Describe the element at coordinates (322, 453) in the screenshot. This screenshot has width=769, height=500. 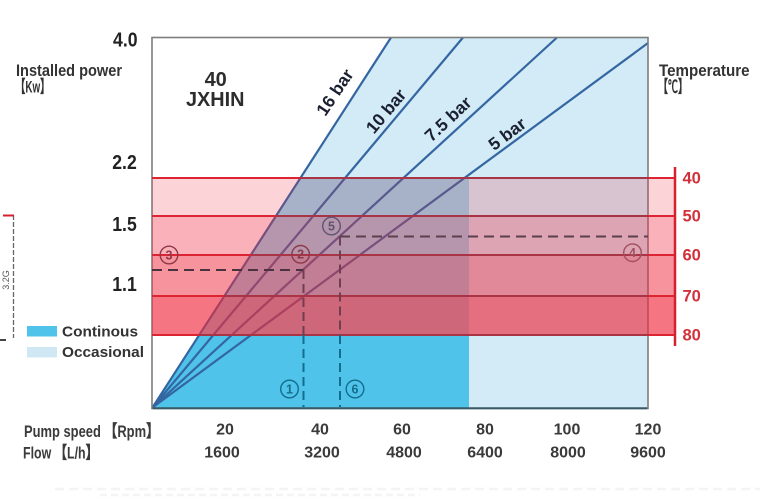
I see `svg-text: 3200` at that location.